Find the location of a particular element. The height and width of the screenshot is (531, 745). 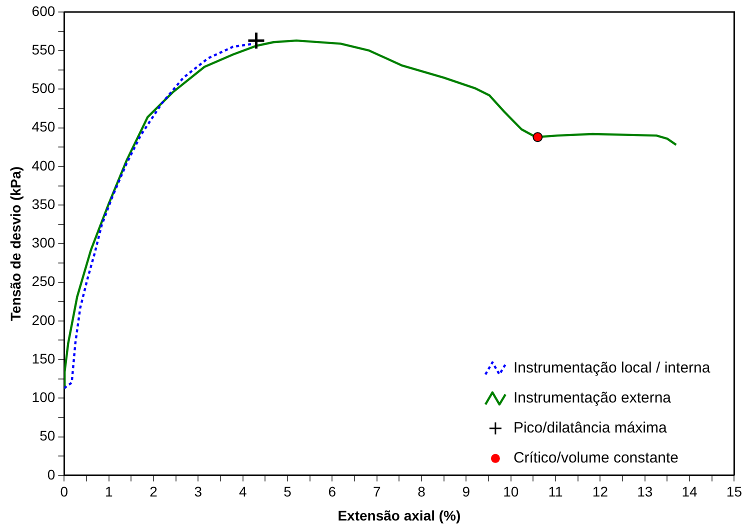

legend-label: Pico/dilatância máxima is located at coordinates (590, 428).